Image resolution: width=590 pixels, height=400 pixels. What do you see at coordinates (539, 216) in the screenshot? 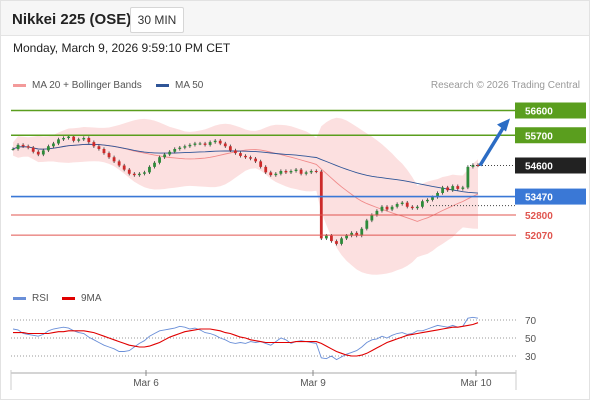
I see `level-label-52800: 52800` at bounding box center [539, 216].